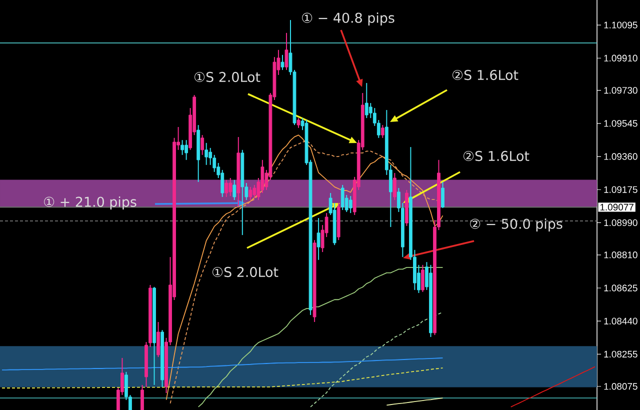  I want to click on y-tick-label: 1.09545, so click(621, 123).